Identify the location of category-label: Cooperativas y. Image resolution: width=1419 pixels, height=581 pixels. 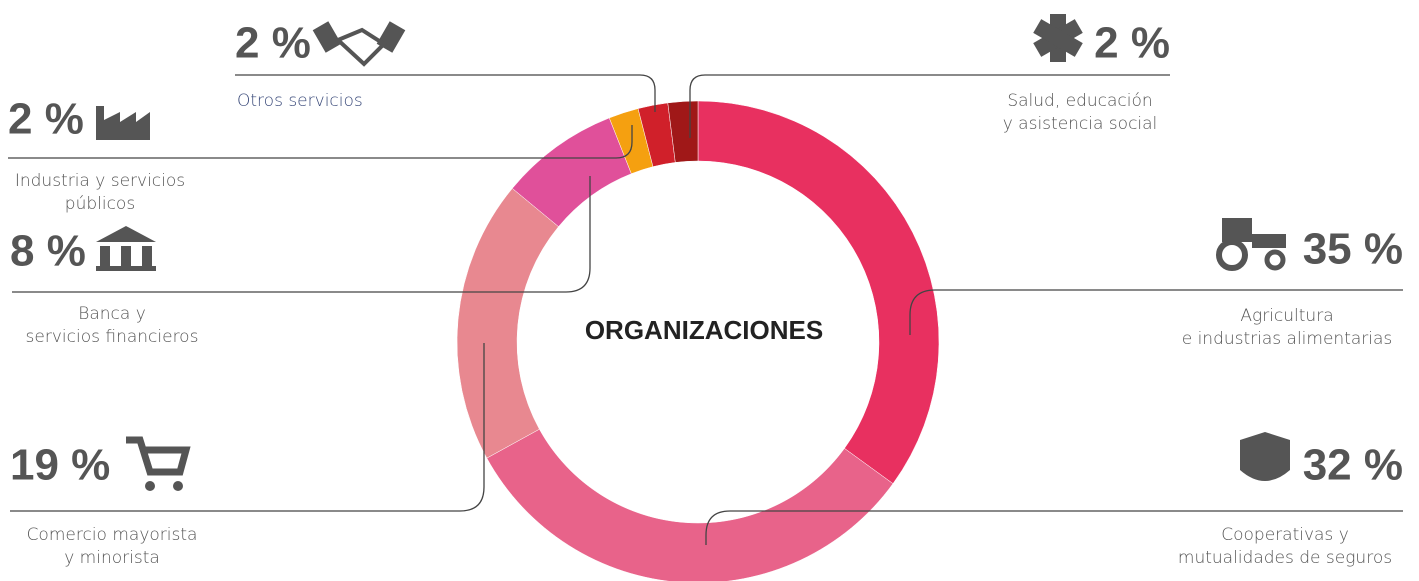
(1285, 535).